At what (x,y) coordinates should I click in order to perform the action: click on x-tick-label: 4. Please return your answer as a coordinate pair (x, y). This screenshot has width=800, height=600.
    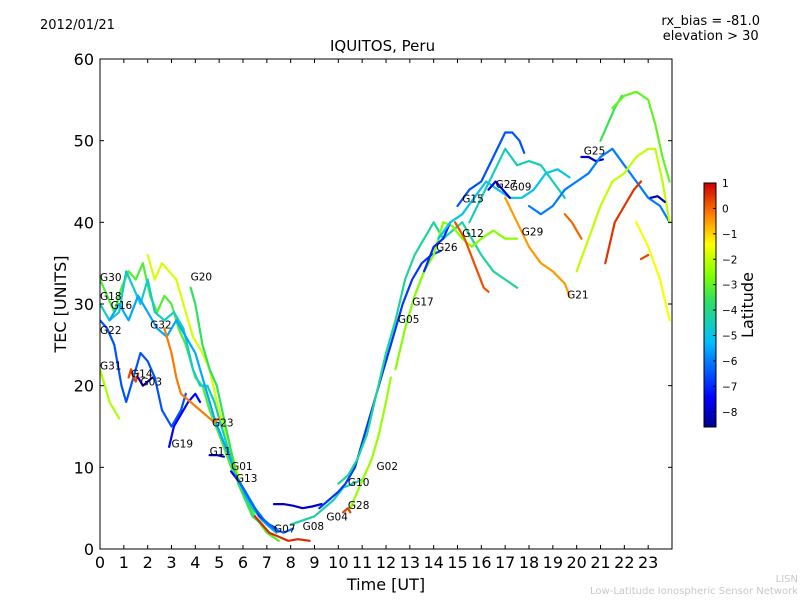
    Looking at the image, I should click on (195, 562).